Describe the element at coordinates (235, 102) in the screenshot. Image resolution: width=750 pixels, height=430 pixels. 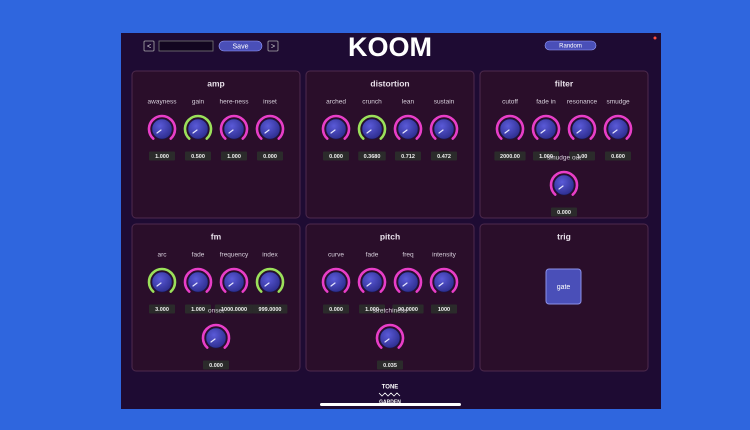
I see `knob-label: here-ness` at that location.